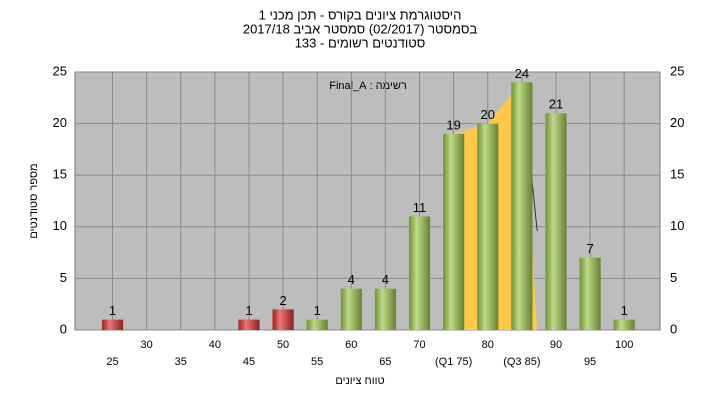 This screenshot has width=720, height=405. What do you see at coordinates (351, 345) in the screenshot?
I see `x-tick-label: 60` at bounding box center [351, 345].